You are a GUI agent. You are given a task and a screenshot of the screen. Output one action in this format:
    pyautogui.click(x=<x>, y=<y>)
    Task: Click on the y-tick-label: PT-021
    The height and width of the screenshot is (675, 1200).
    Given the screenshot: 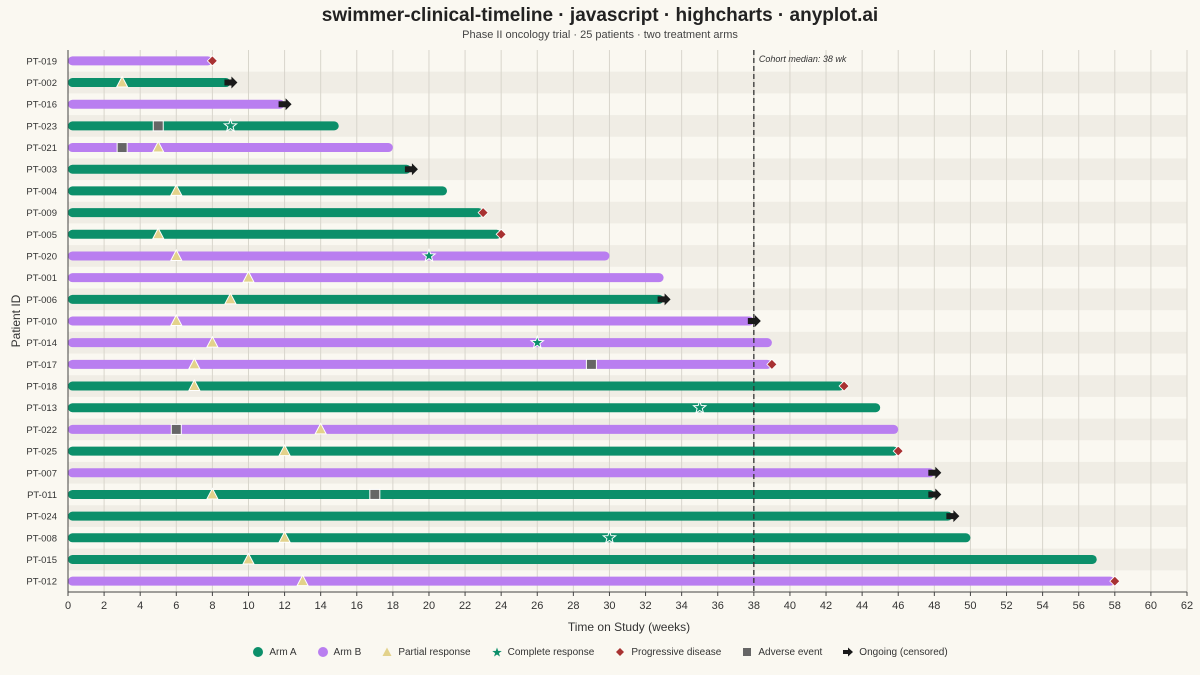 What is the action you would take?
    pyautogui.click(x=41, y=148)
    